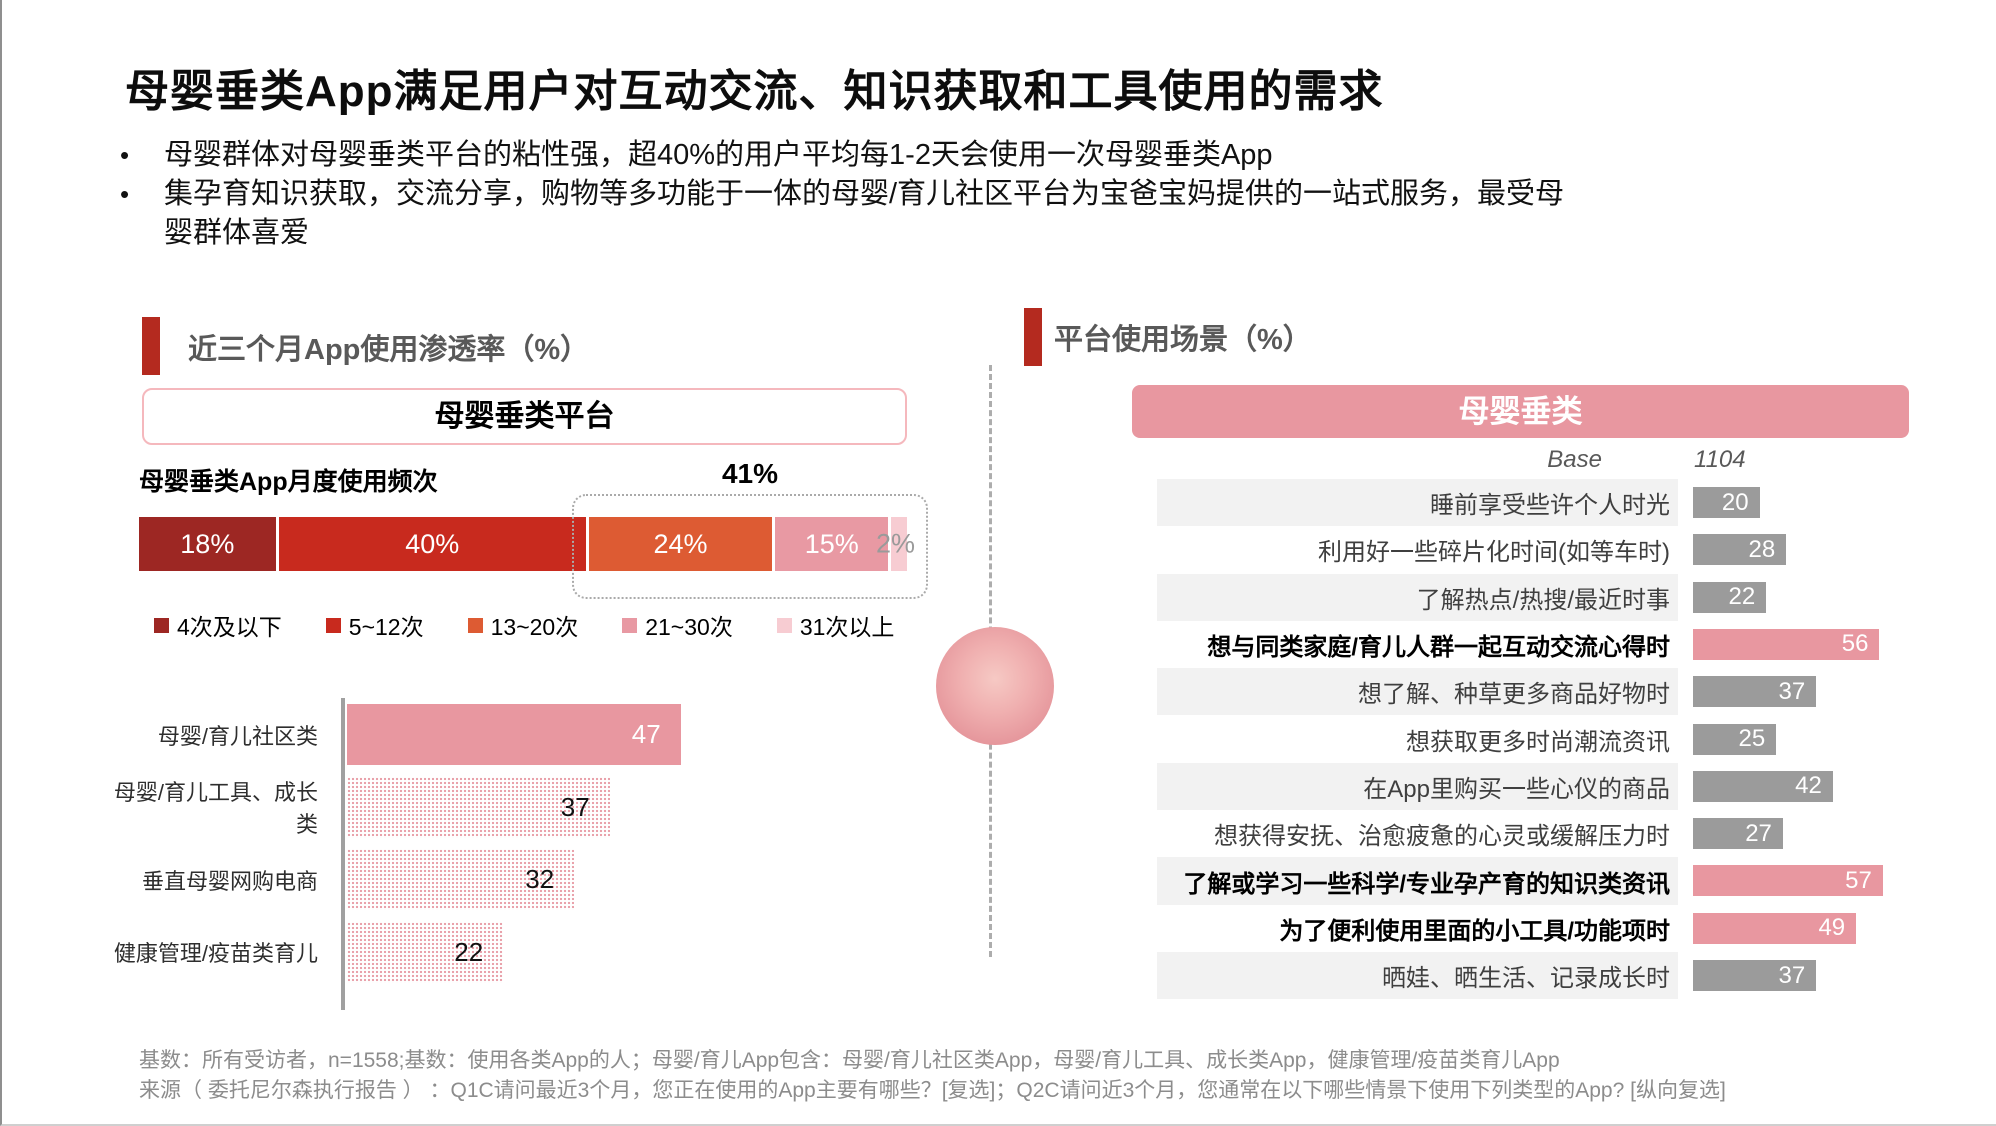  I want to click on stacked-segment: 24%, so click(682, 544).